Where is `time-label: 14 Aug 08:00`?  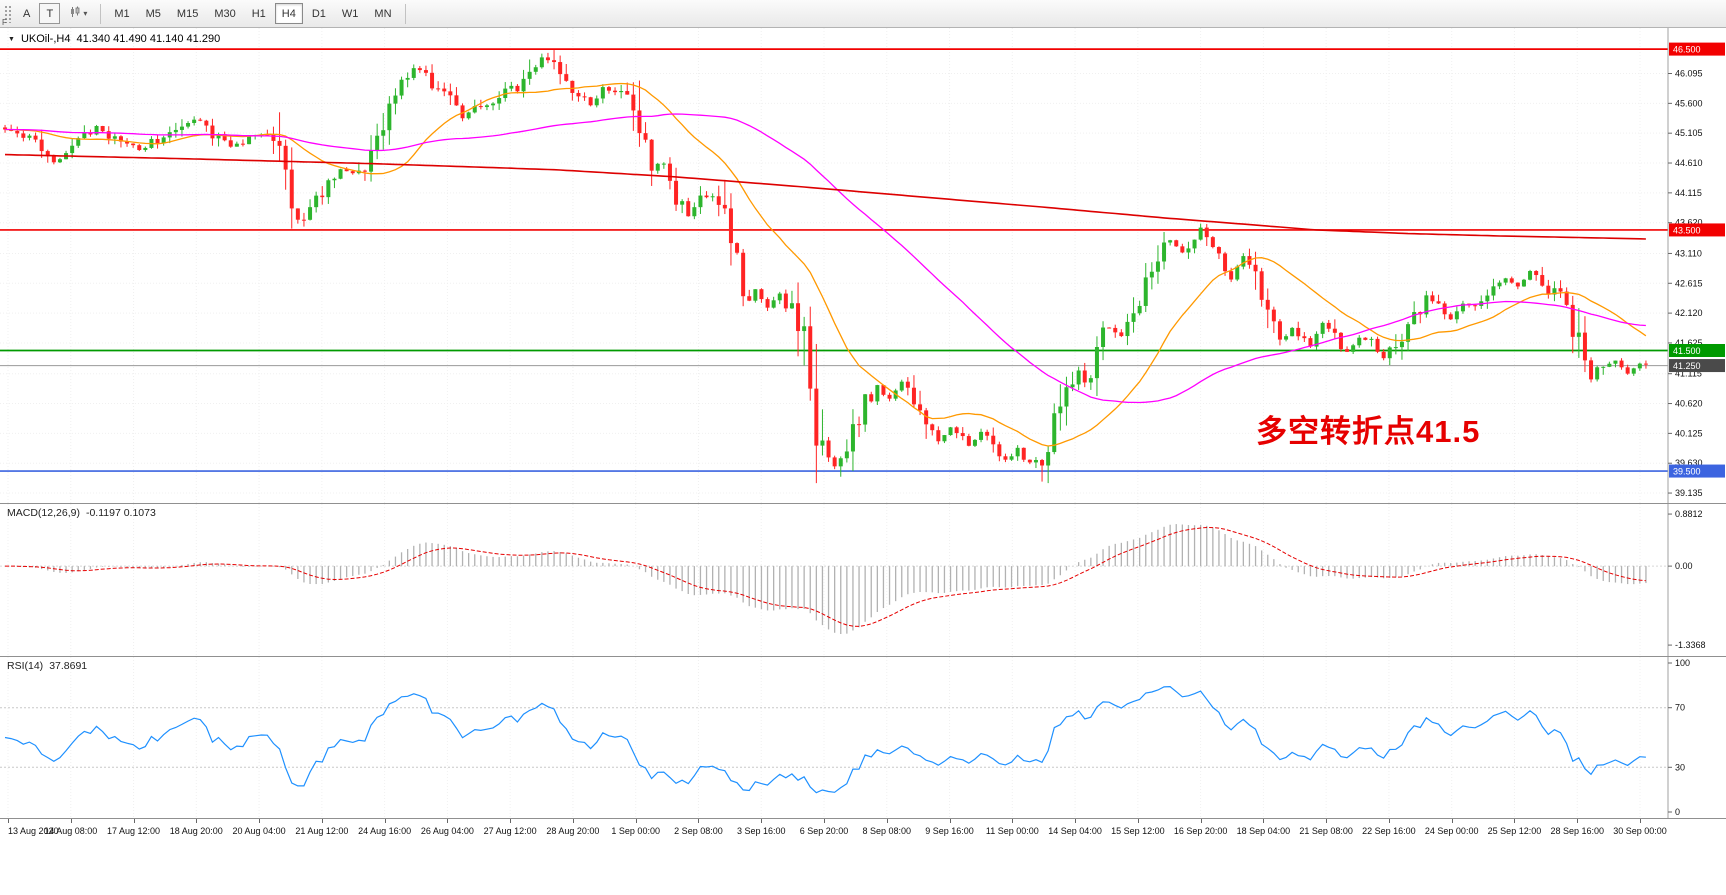
time-label: 14 Aug 08:00 is located at coordinates (71, 831).